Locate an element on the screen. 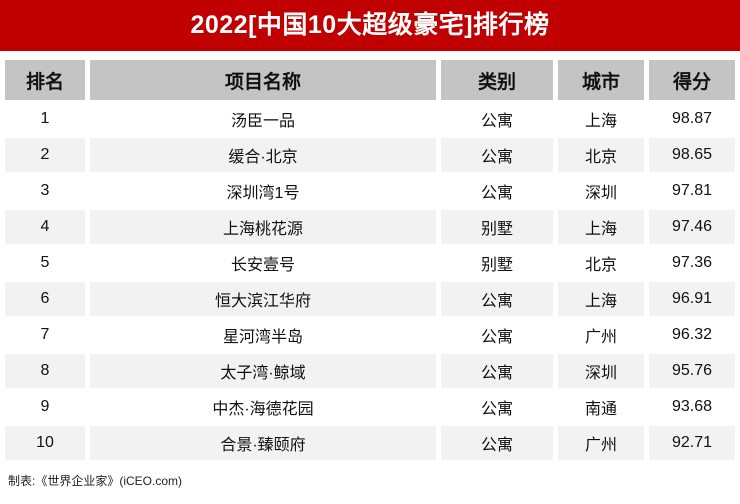  table-row: 1 汤臣一品 公寓 上海 98.87 is located at coordinates (370, 119).